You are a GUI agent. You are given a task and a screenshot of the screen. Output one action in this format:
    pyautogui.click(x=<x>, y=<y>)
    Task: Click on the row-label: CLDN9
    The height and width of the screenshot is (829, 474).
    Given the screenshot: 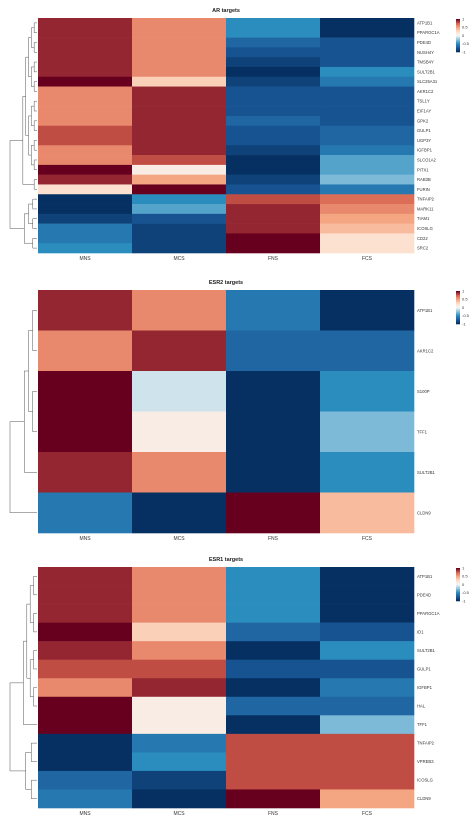 What is the action you would take?
    pyautogui.click(x=424, y=798)
    